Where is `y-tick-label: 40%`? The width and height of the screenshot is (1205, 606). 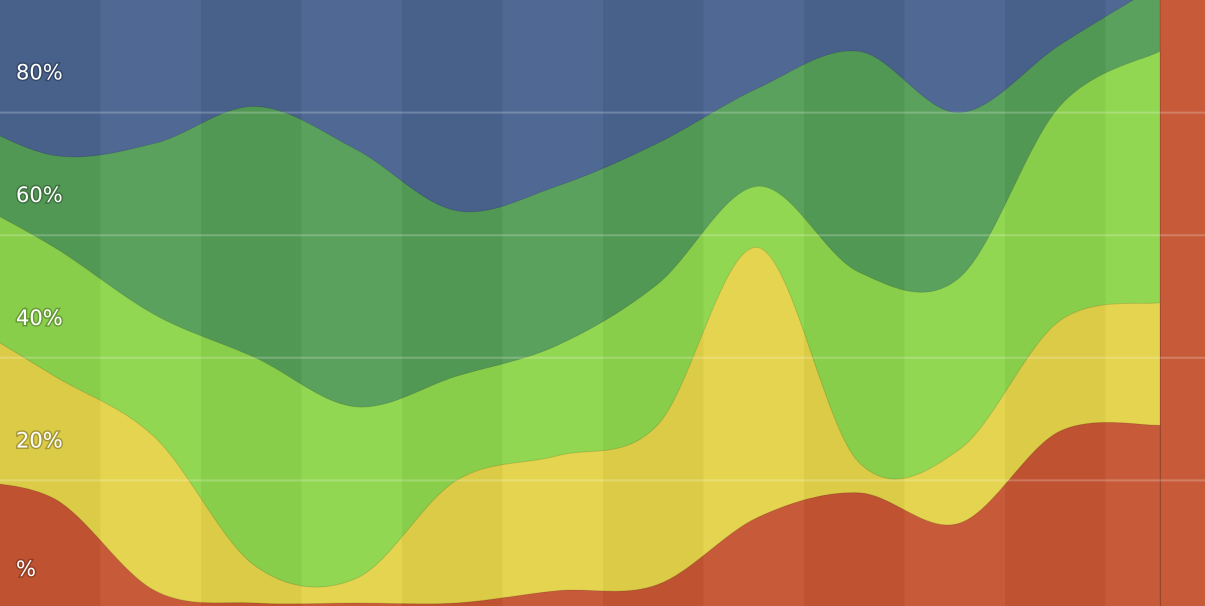
y-tick-label: 40% is located at coordinates (39, 318).